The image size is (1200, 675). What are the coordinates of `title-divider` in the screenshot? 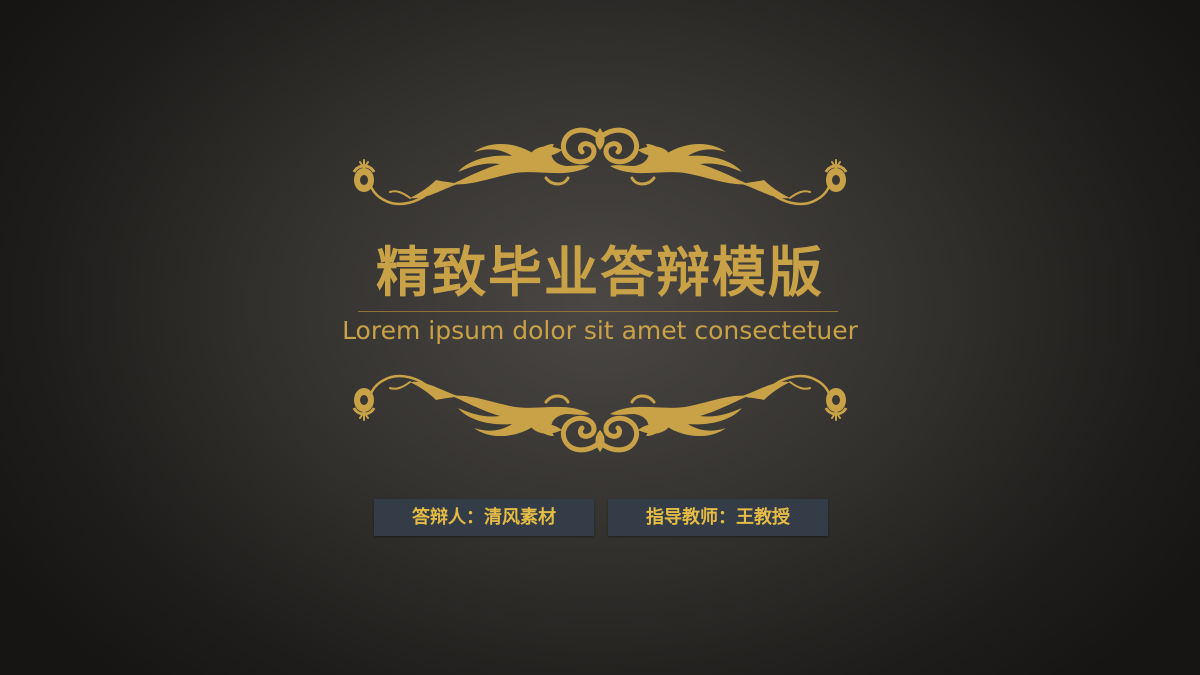 It's located at (598, 311).